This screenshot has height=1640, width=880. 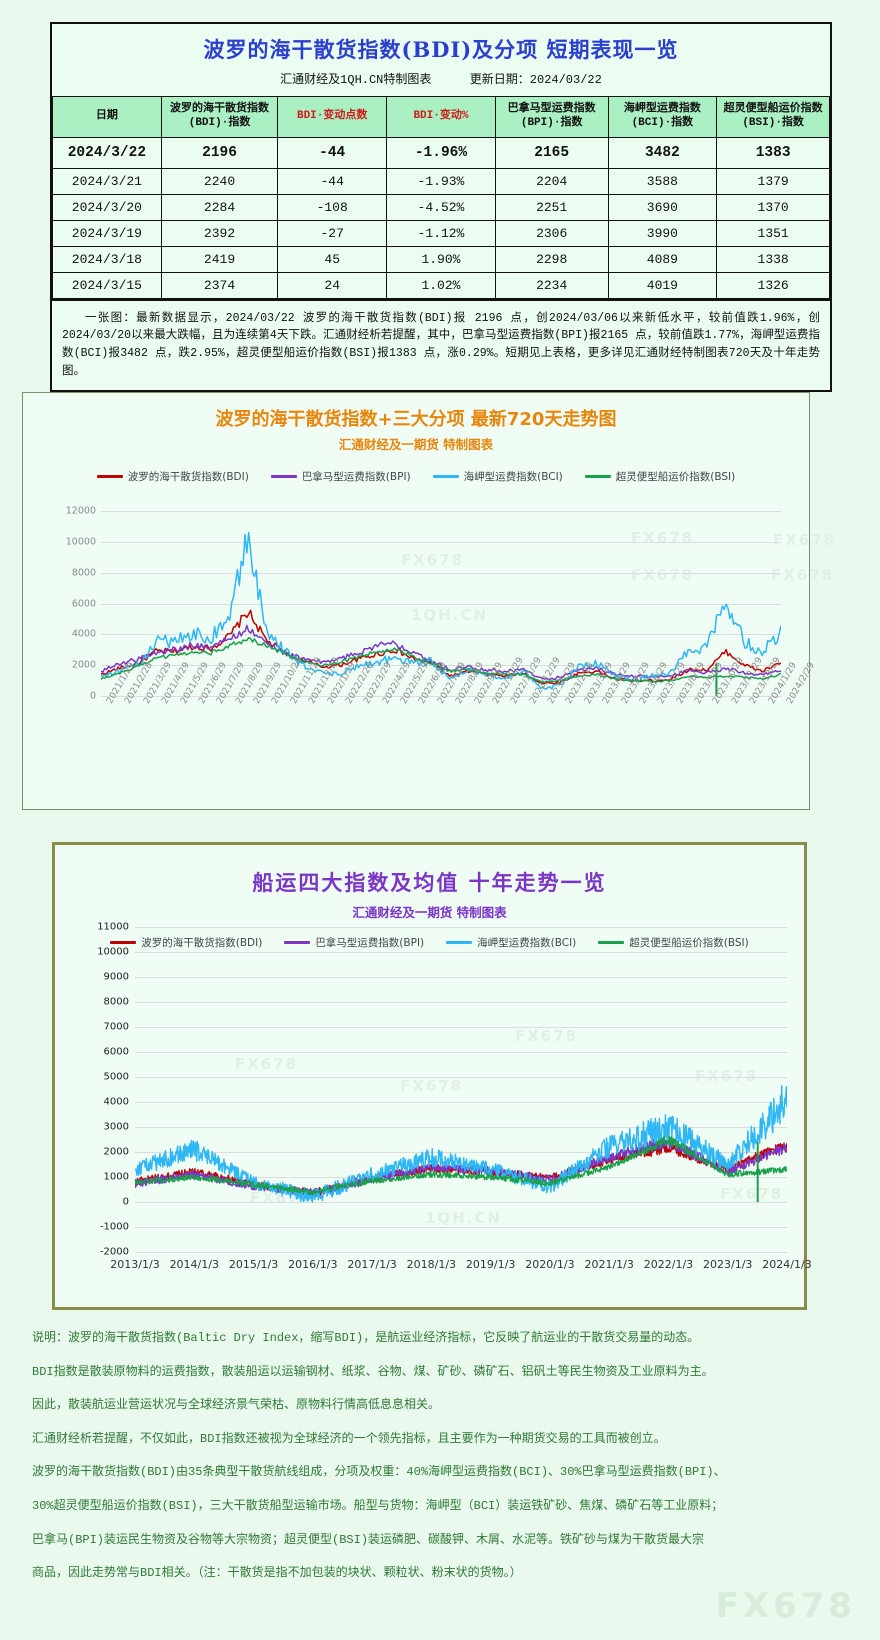 I want to click on x-axis-tick-label: 2013/1/3, so click(x=135, y=1264).